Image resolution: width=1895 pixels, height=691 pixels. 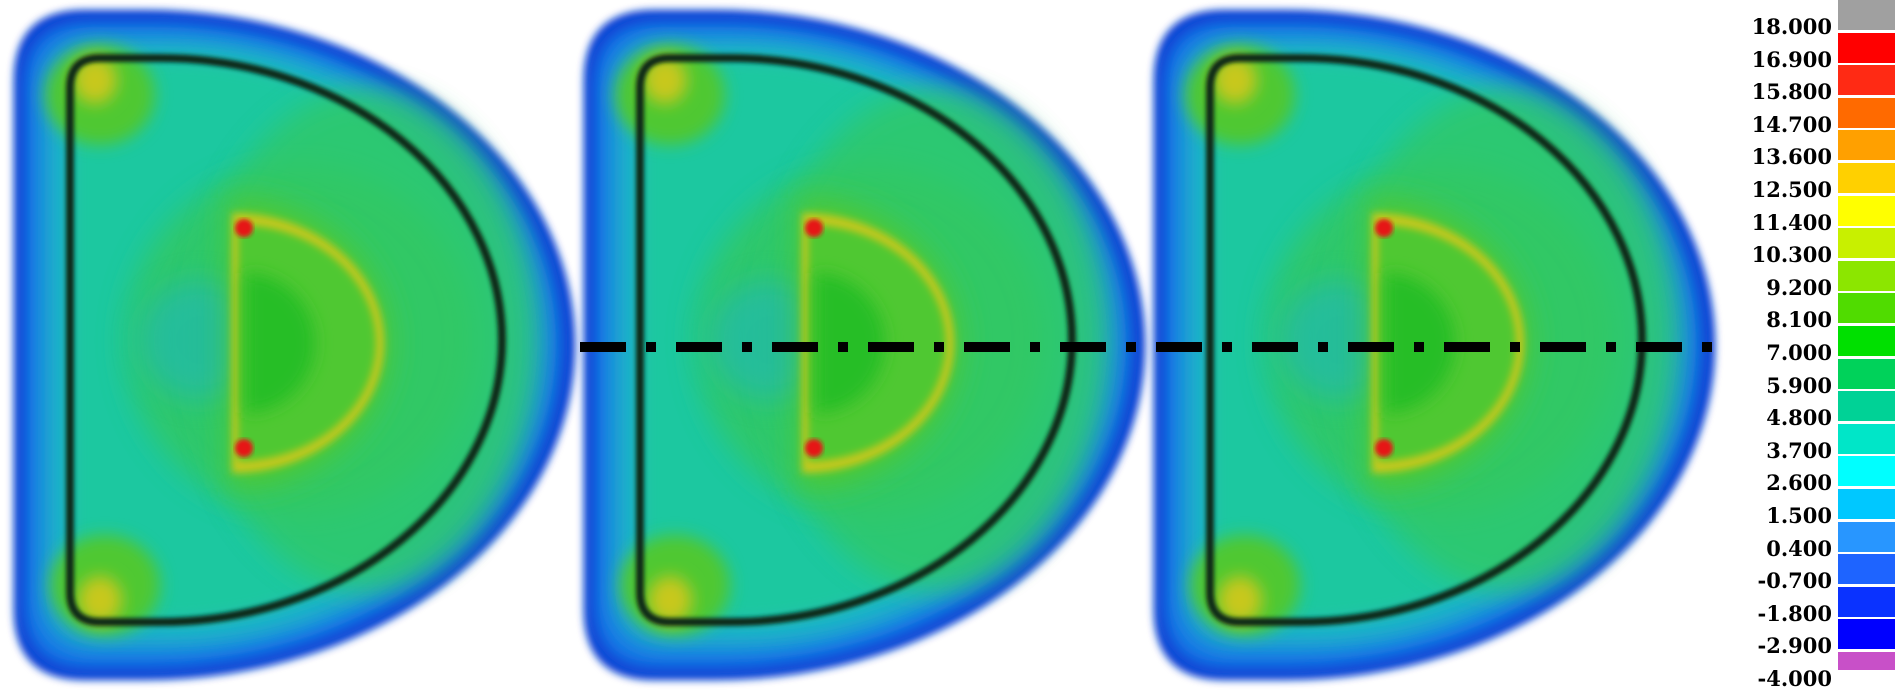 I want to click on legend-label: 15.800, so click(x=1791, y=92).